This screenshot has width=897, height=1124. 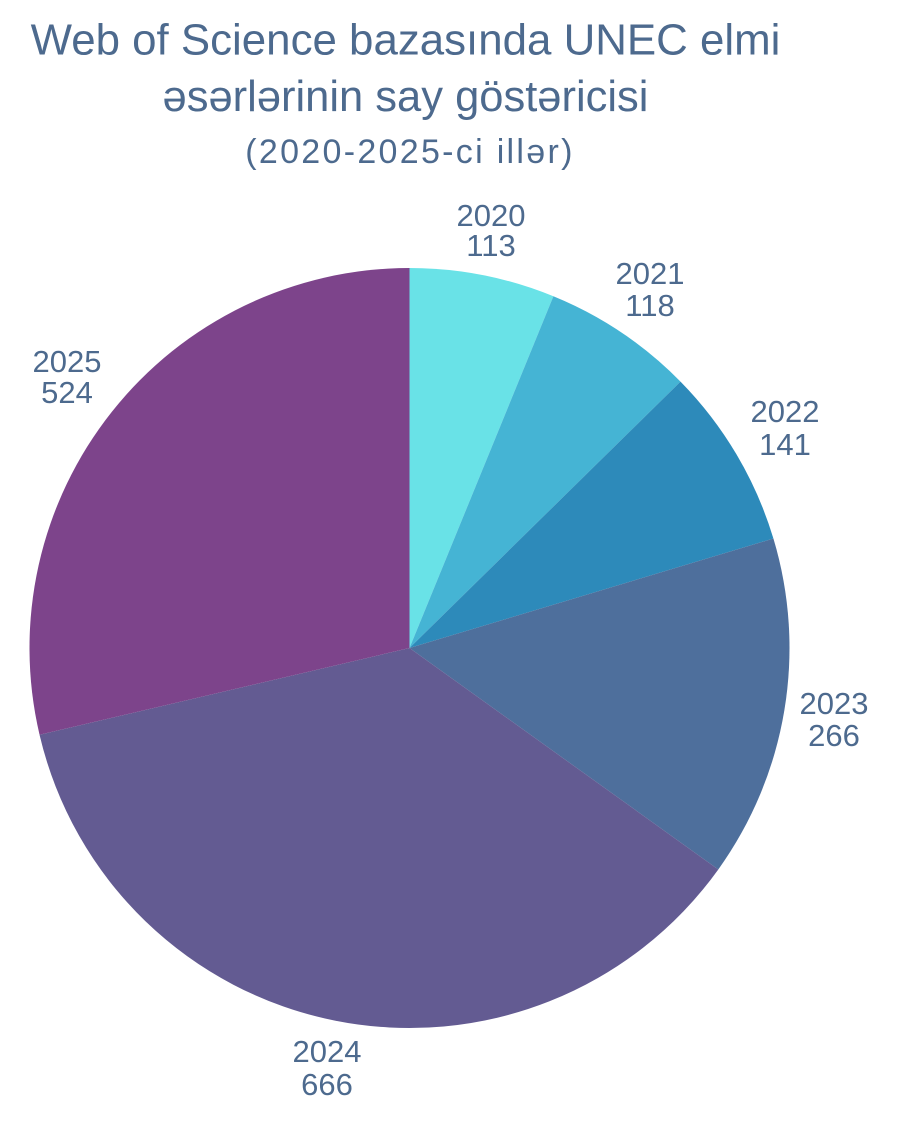 What do you see at coordinates (490, 245) in the screenshot?
I see `svg-text: 113` at bounding box center [490, 245].